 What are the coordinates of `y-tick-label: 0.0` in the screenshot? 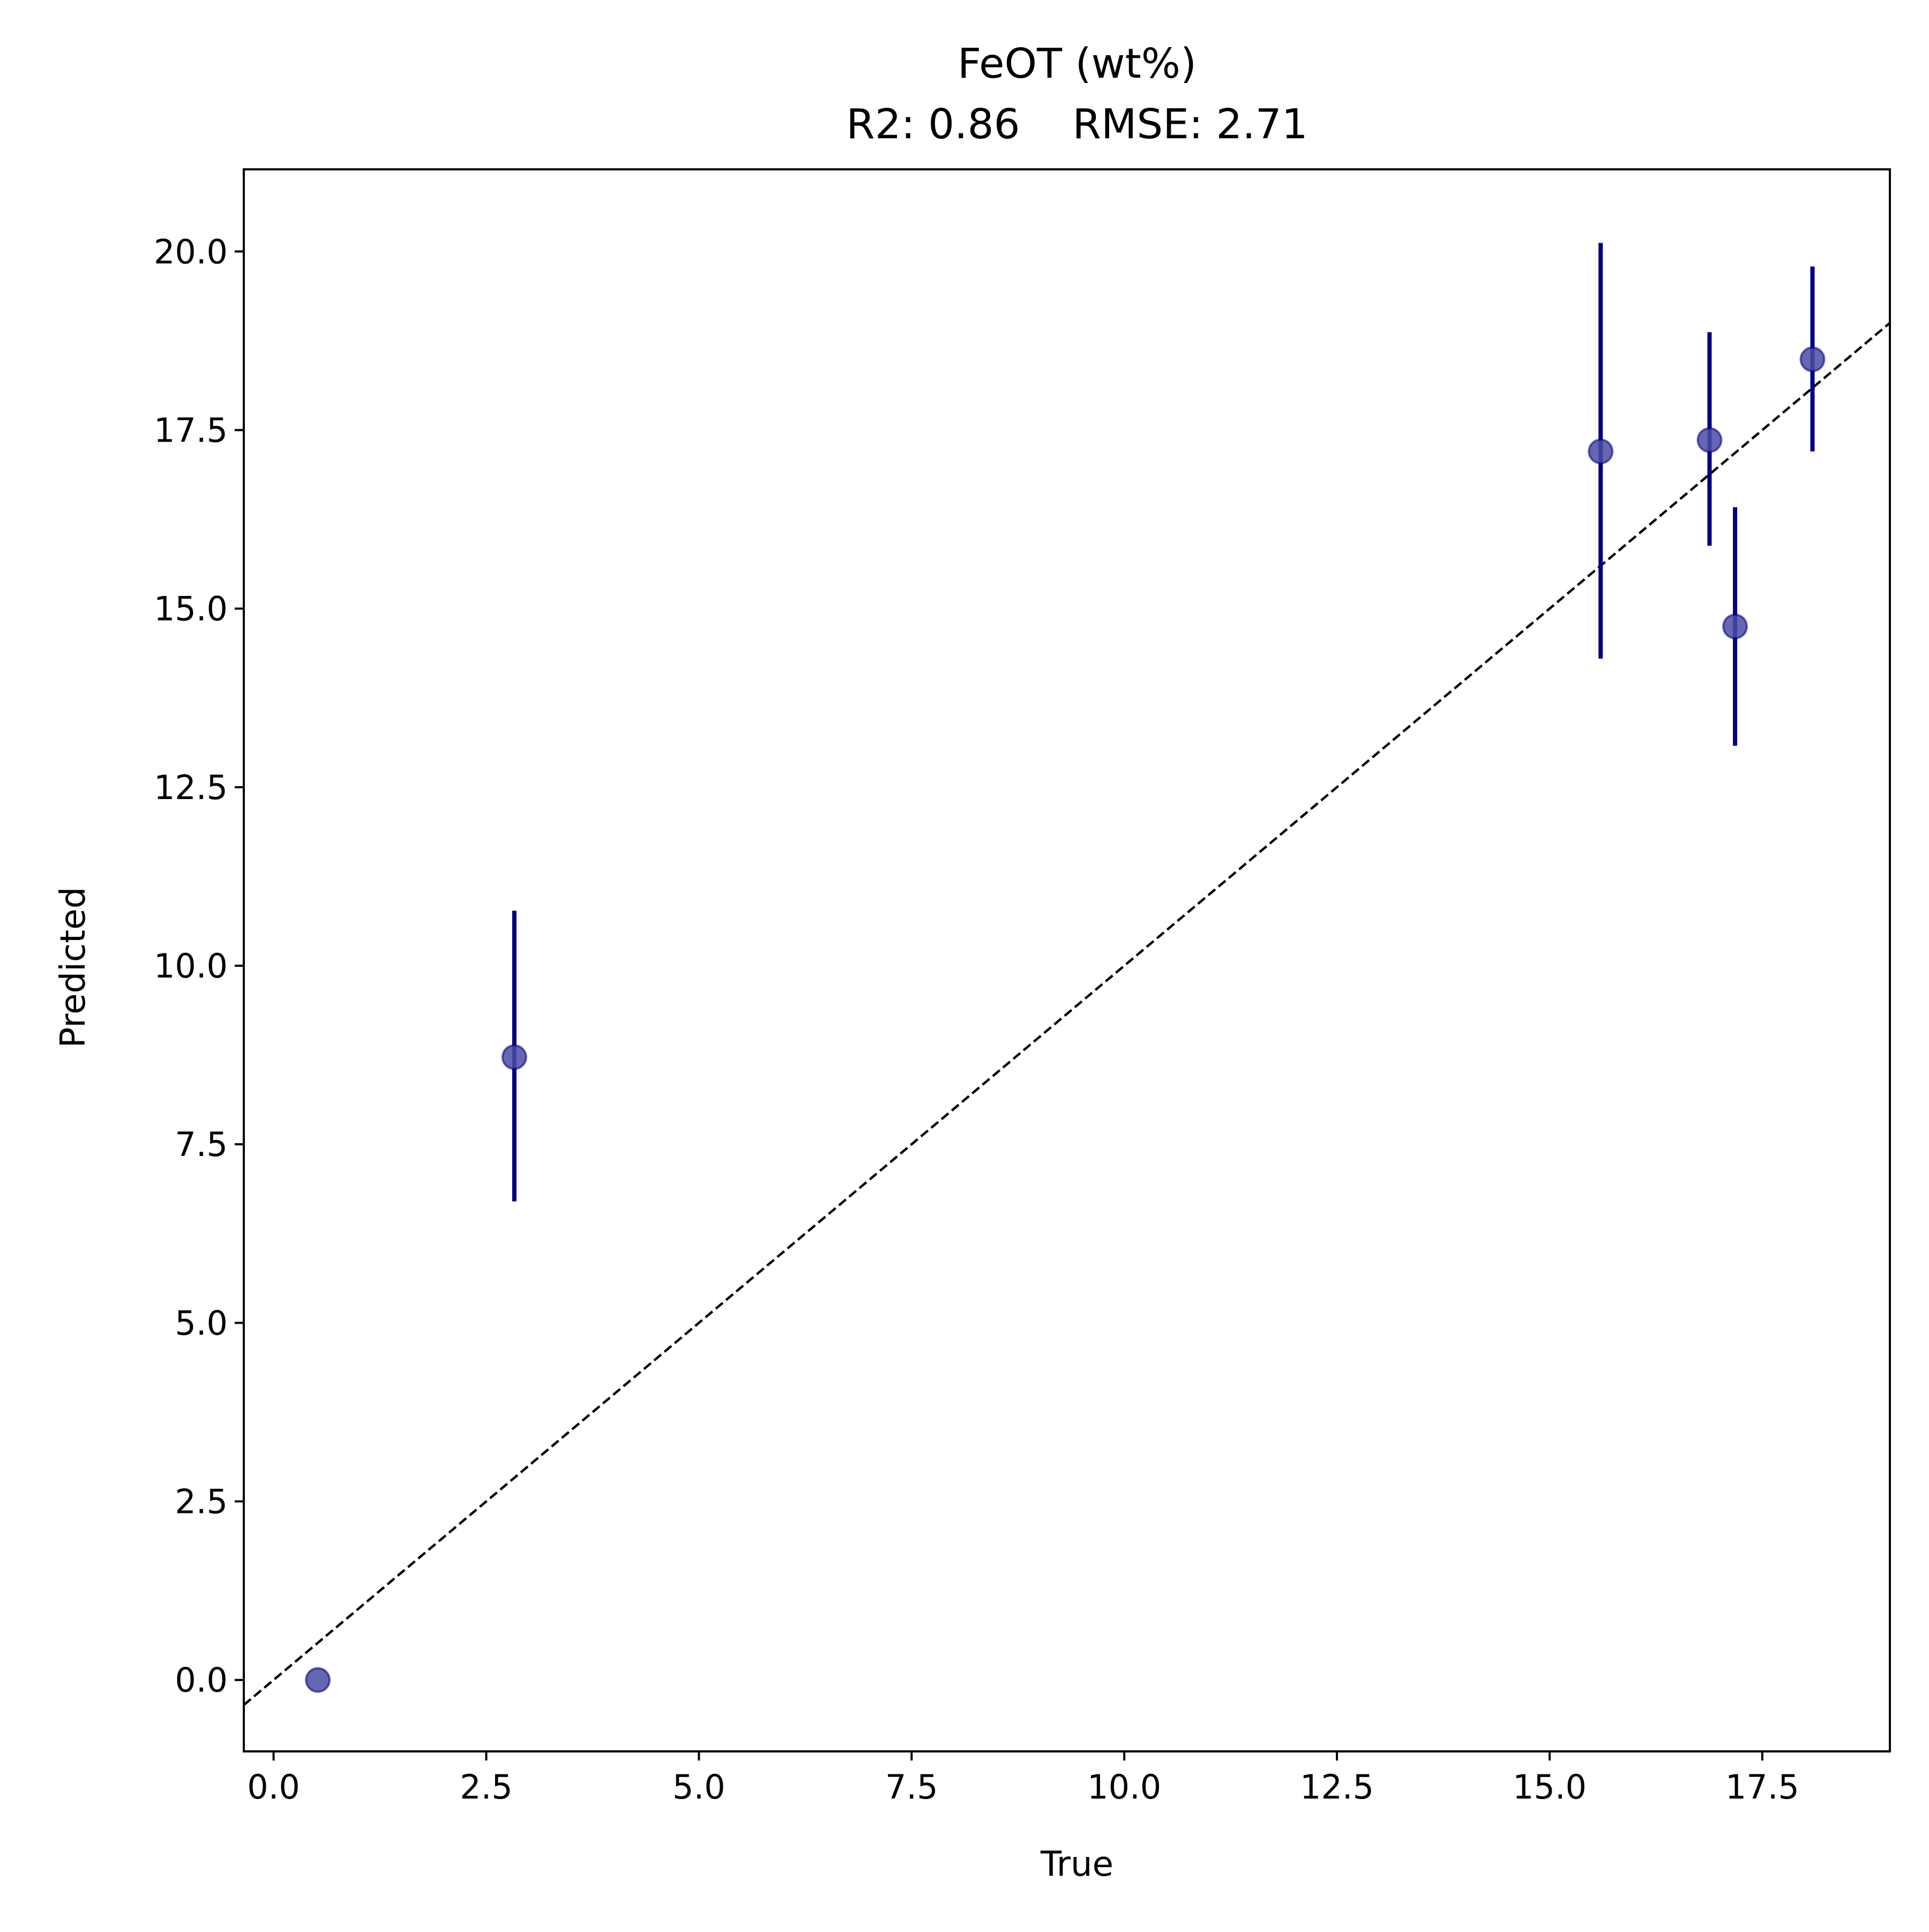 It's located at (201, 1680).